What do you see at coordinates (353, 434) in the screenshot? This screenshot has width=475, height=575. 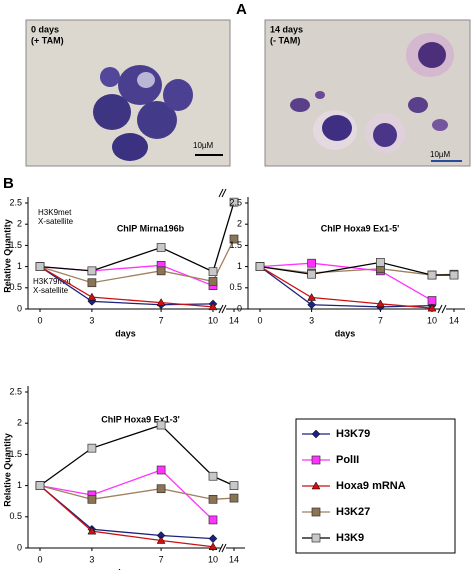 I see `legend-label: H3K79` at bounding box center [353, 434].